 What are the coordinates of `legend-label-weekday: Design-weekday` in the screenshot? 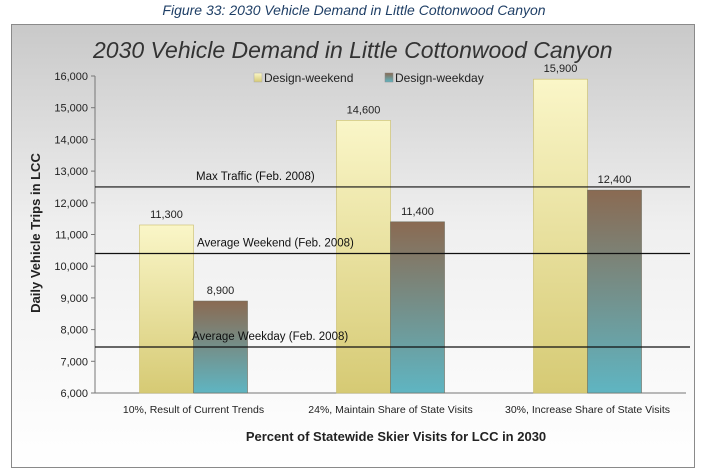 It's located at (439, 78).